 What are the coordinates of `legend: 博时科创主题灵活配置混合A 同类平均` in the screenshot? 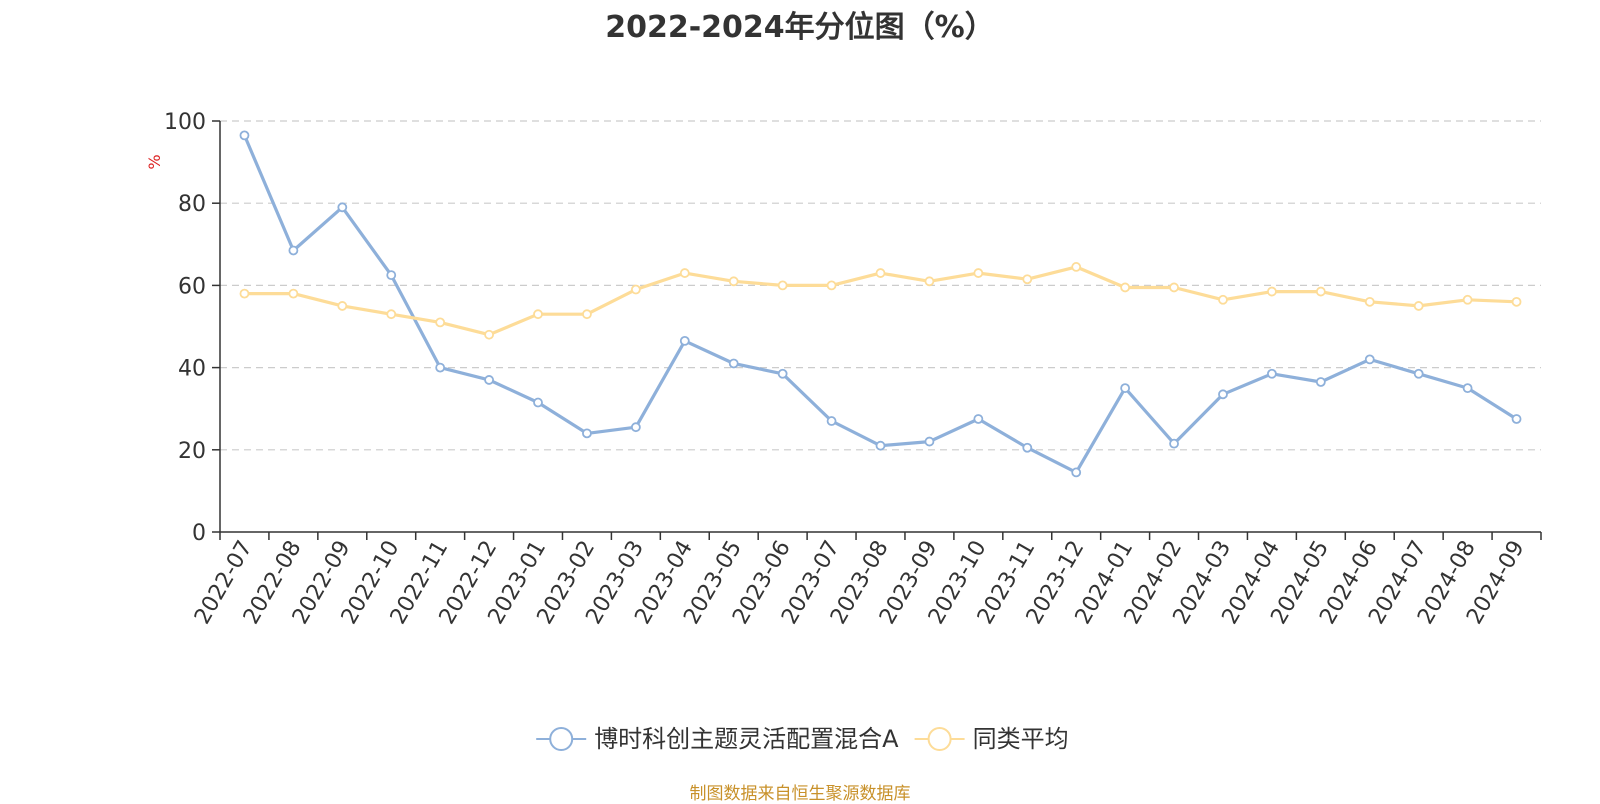 It's located at (802, 739).